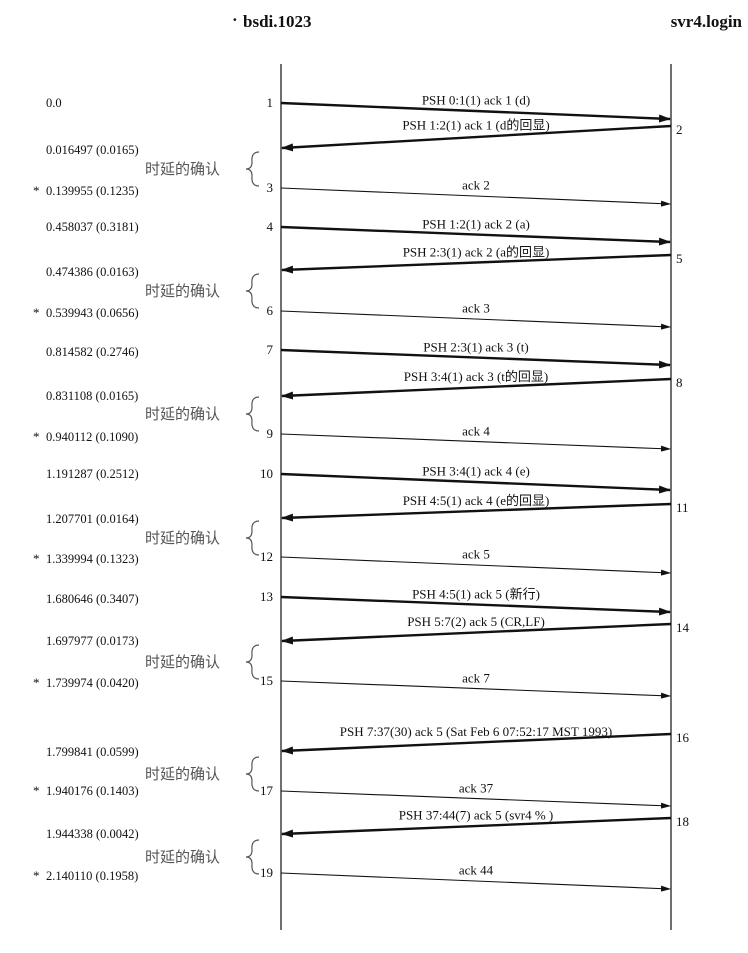 This screenshot has height=953, width=748. Describe the element at coordinates (92, 559) in the screenshot. I see `timestamp-label: 1.339994 (0.1323)` at that location.